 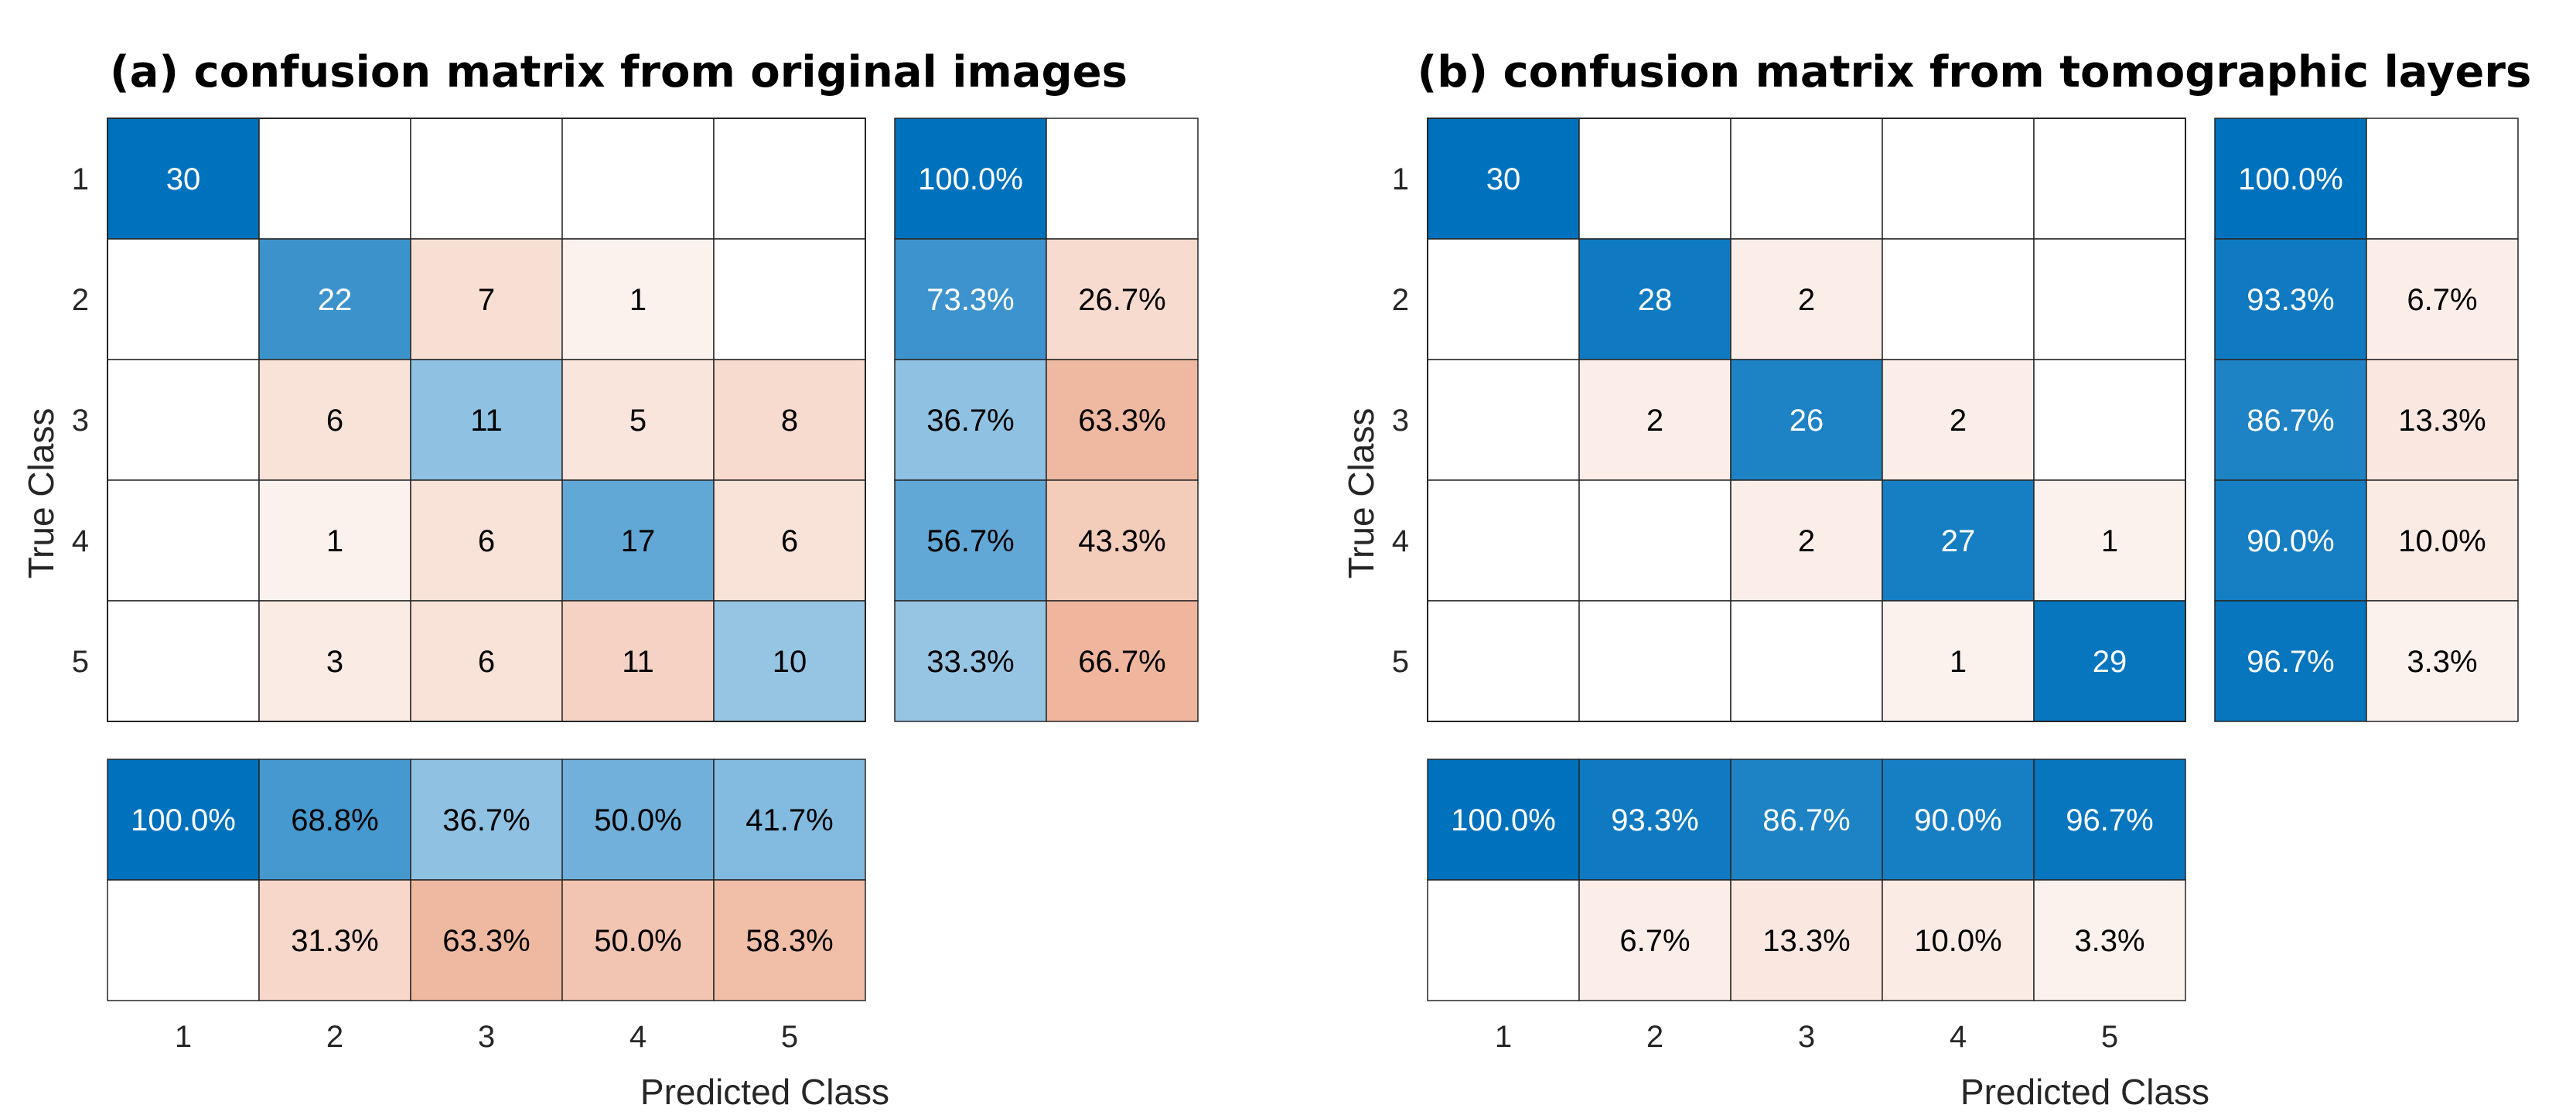 What do you see at coordinates (1361, 493) in the screenshot?
I see `chart-b-y-axis-label: True Class` at bounding box center [1361, 493].